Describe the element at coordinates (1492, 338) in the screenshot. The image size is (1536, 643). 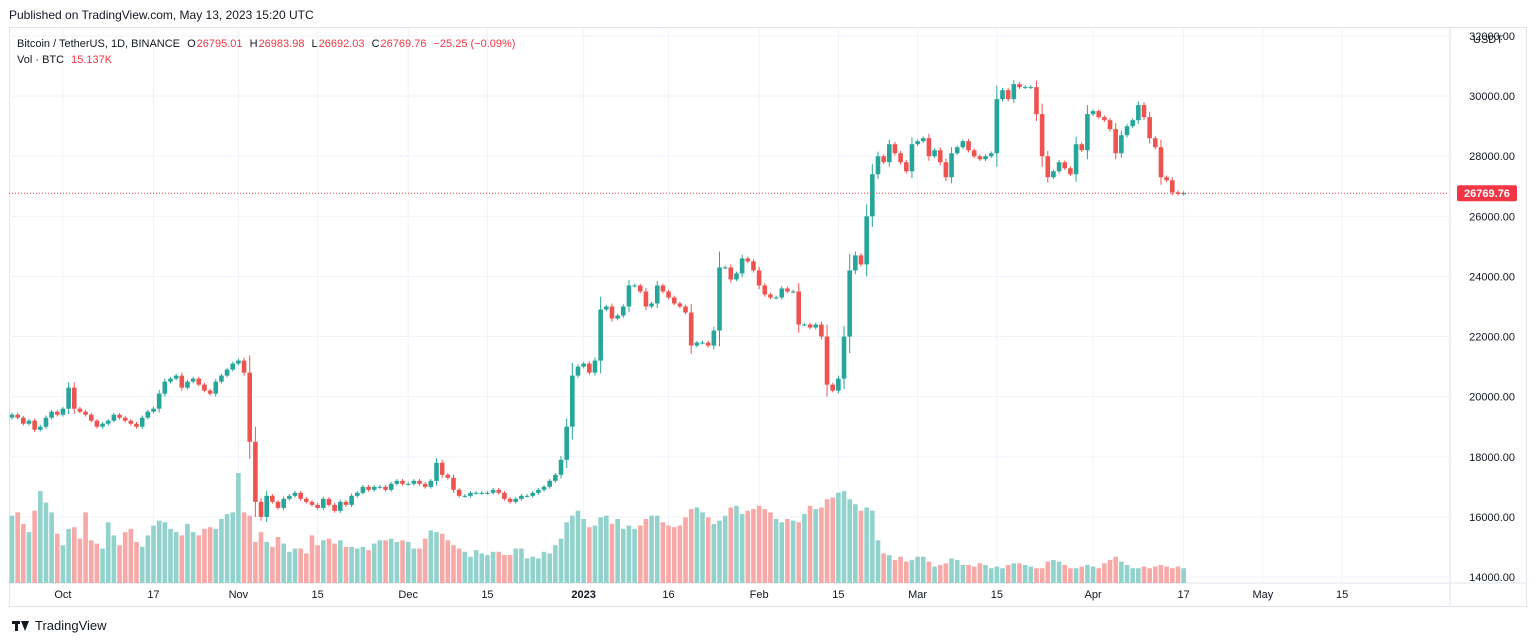
I see `price-tick-label: 22000.00` at that location.